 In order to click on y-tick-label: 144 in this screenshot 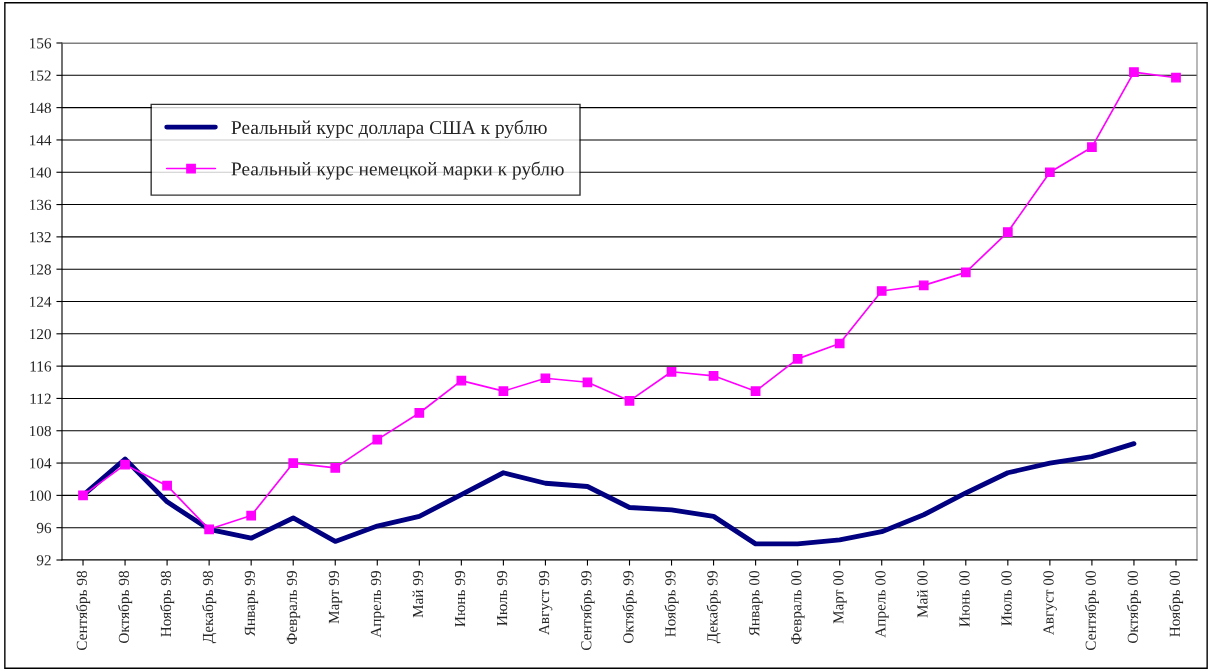, I will do `click(41, 140)`.